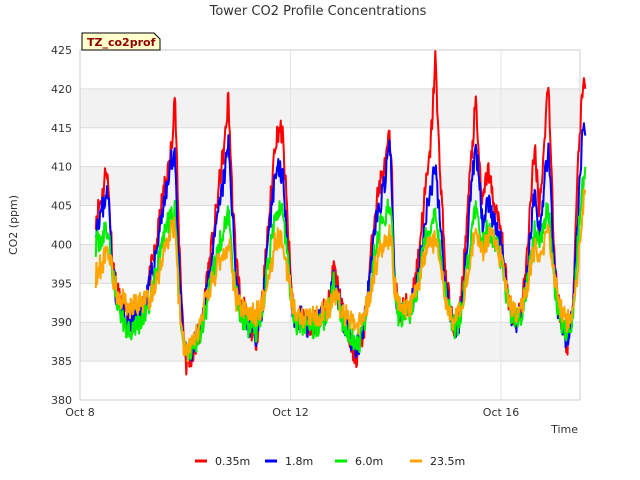 The image size is (640, 480). What do you see at coordinates (61, 206) in the screenshot?
I see `y-tick-label: 405` at bounding box center [61, 206].